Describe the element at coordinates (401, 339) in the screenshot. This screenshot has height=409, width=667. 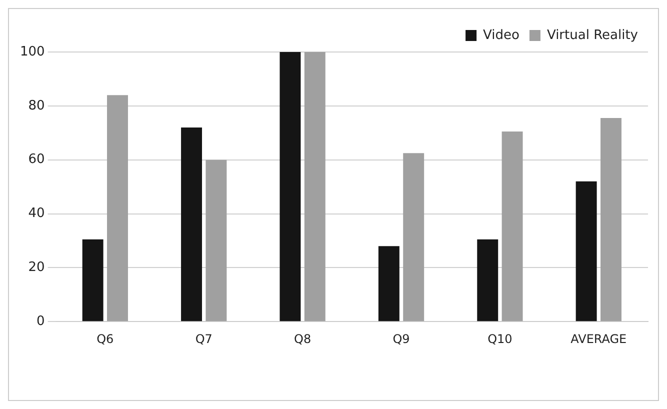
I see `x-tick-label: Q9` at that location.